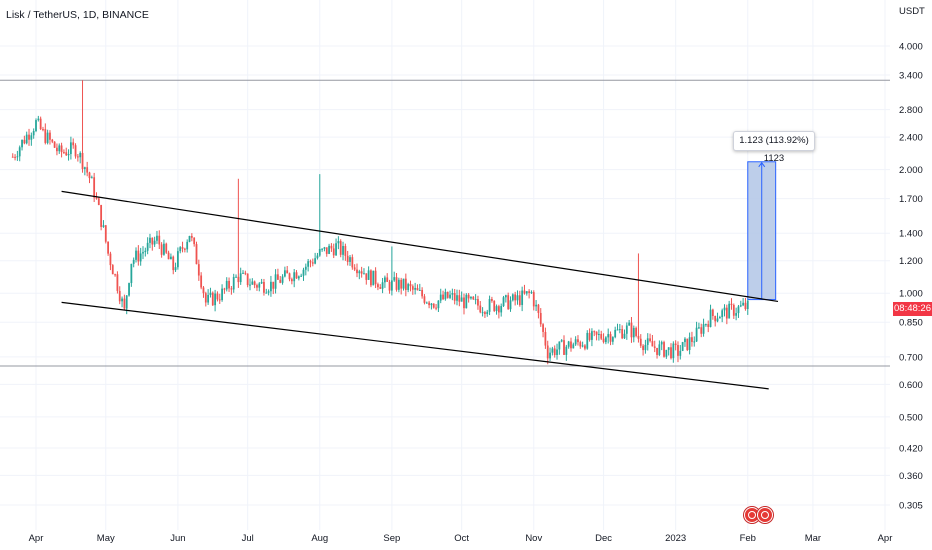 Image resolution: width=932 pixels, height=550 pixels. I want to click on channel-trendline, so click(415, 345).